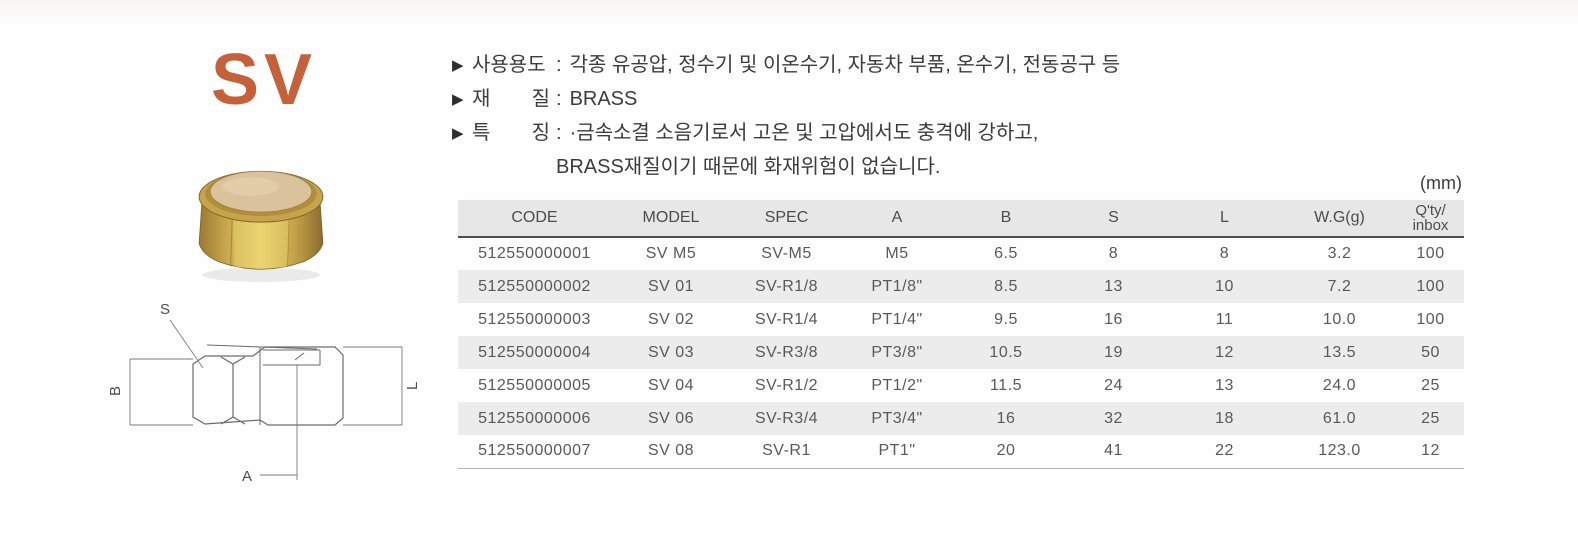 The image size is (1578, 554). I want to click on brass-muffler-image, so click(261, 226).